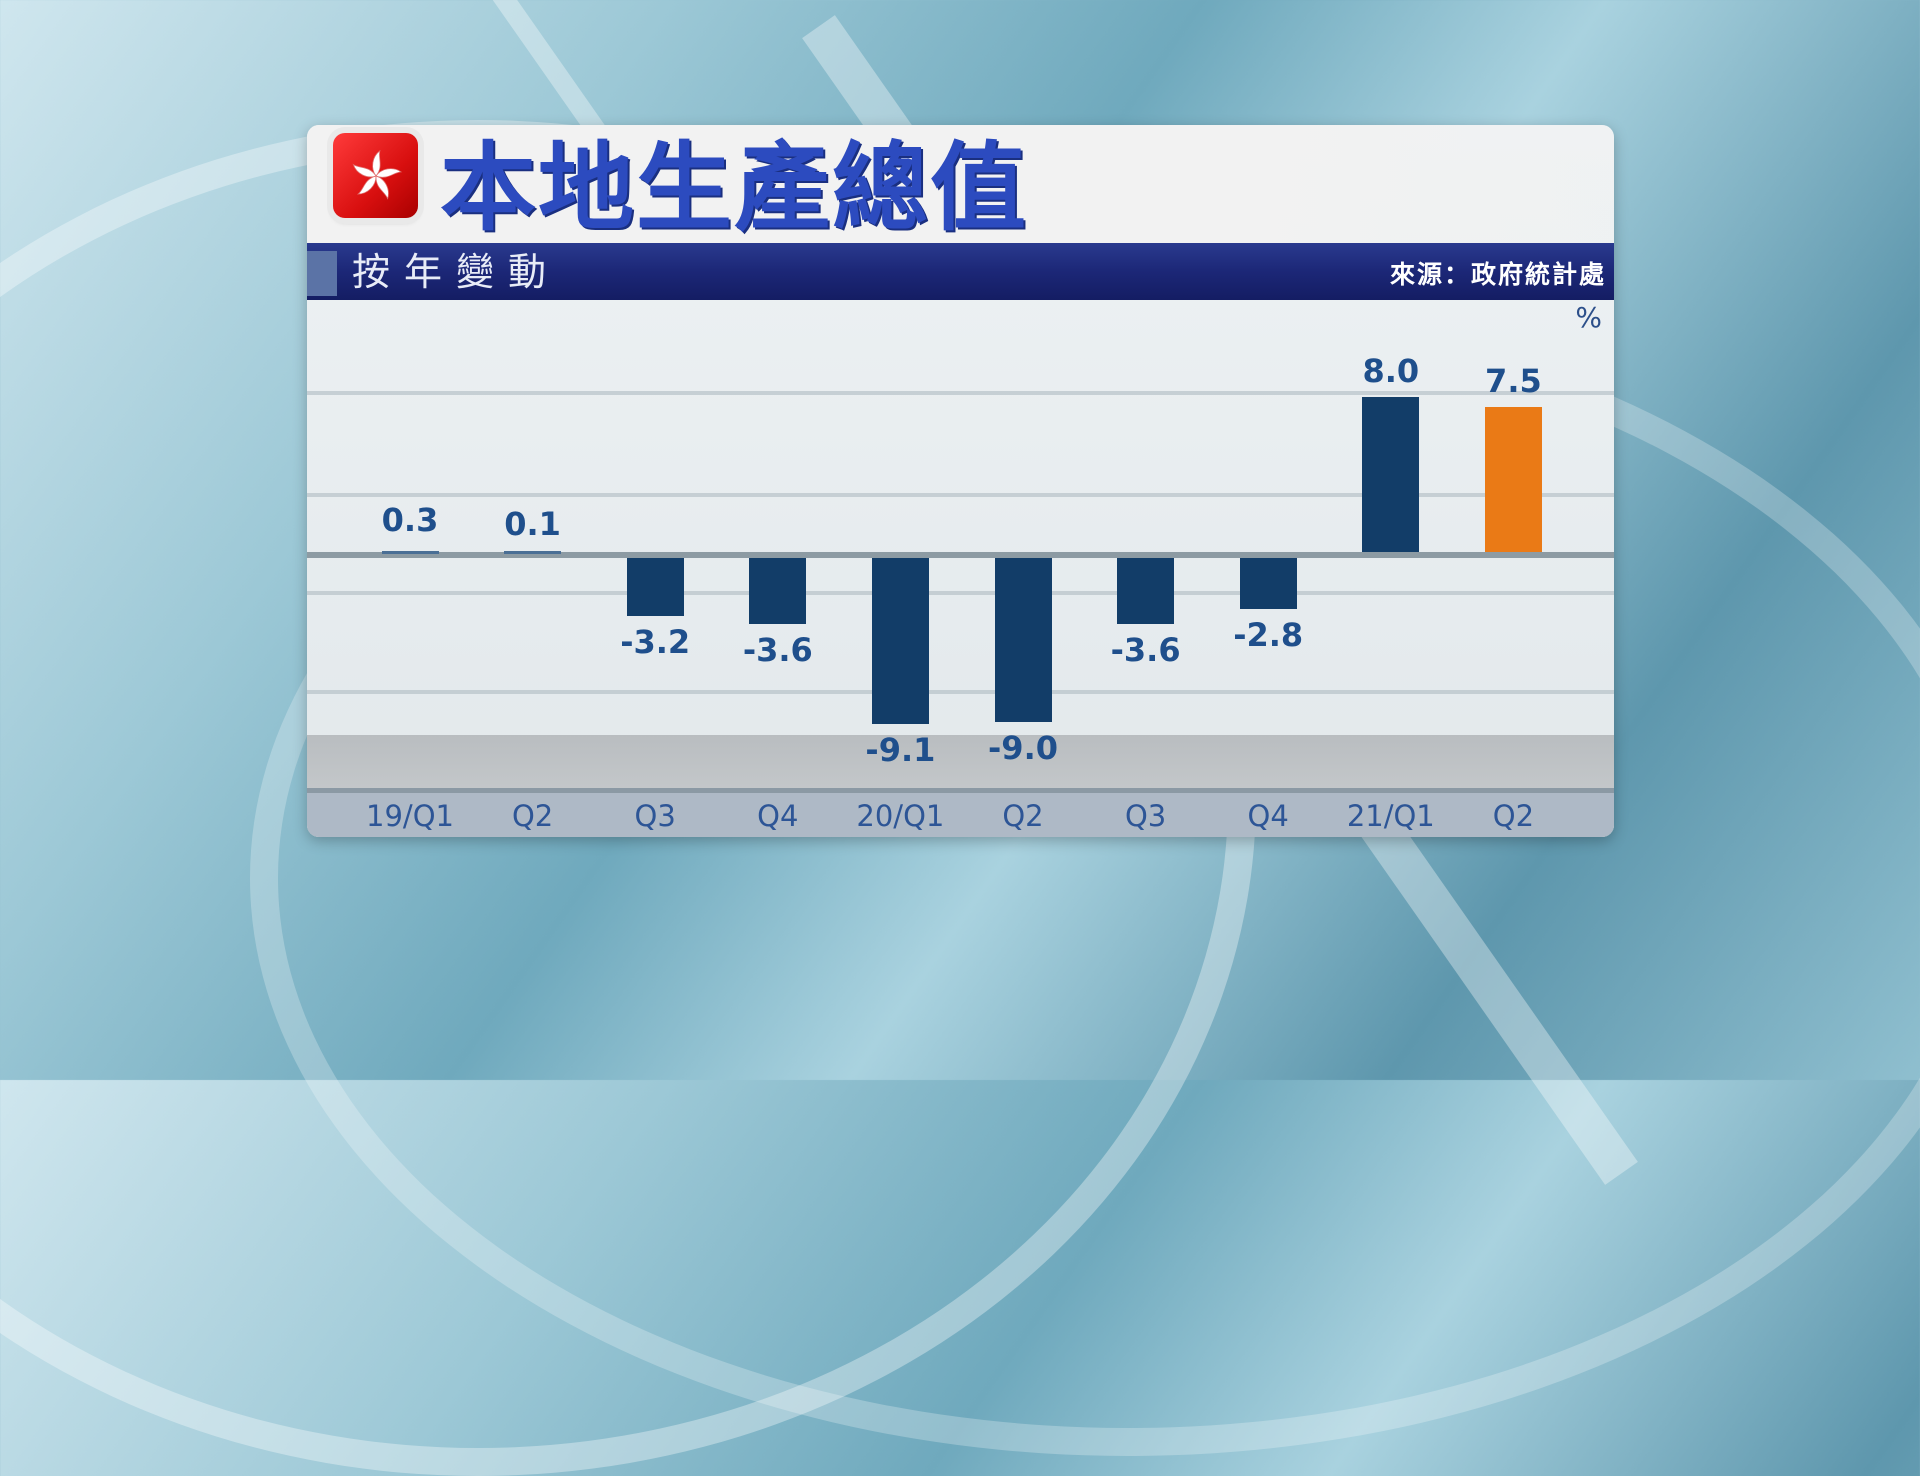 The height and width of the screenshot is (1476, 1920). Describe the element at coordinates (410, 520) in the screenshot. I see `value-label: 0.3` at that location.